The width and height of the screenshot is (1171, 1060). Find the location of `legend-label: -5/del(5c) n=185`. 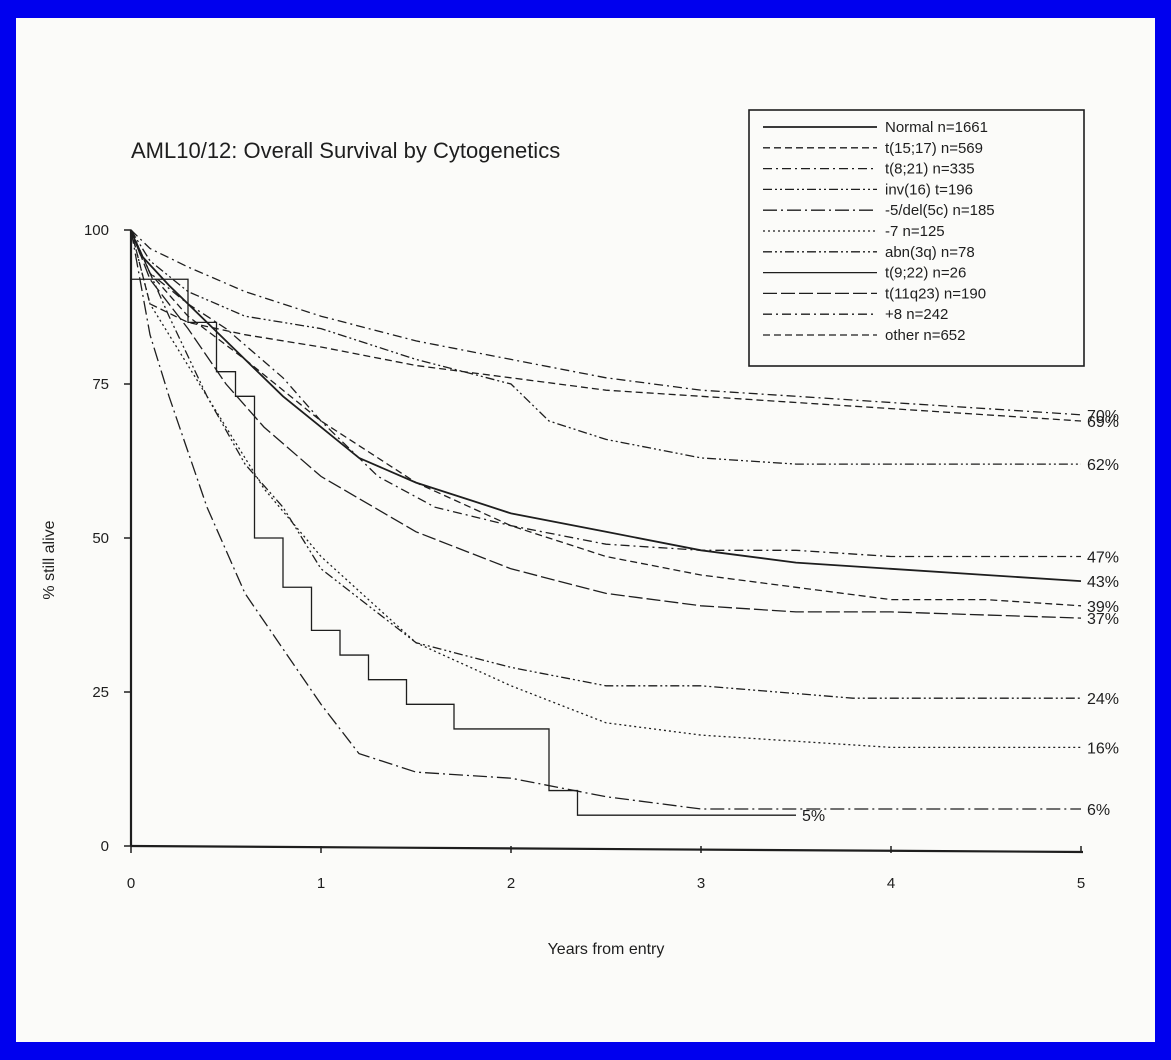

legend-label: -5/del(5c) n=185 is located at coordinates (940, 210).